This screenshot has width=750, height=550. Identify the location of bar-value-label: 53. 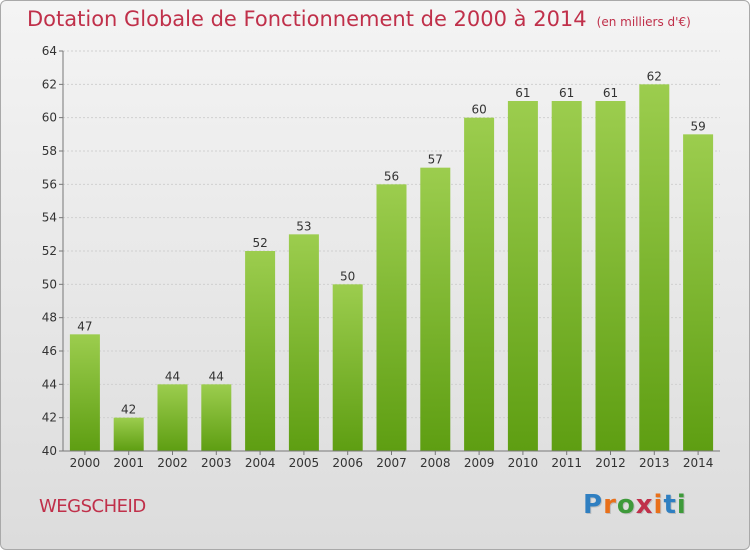
(303, 226).